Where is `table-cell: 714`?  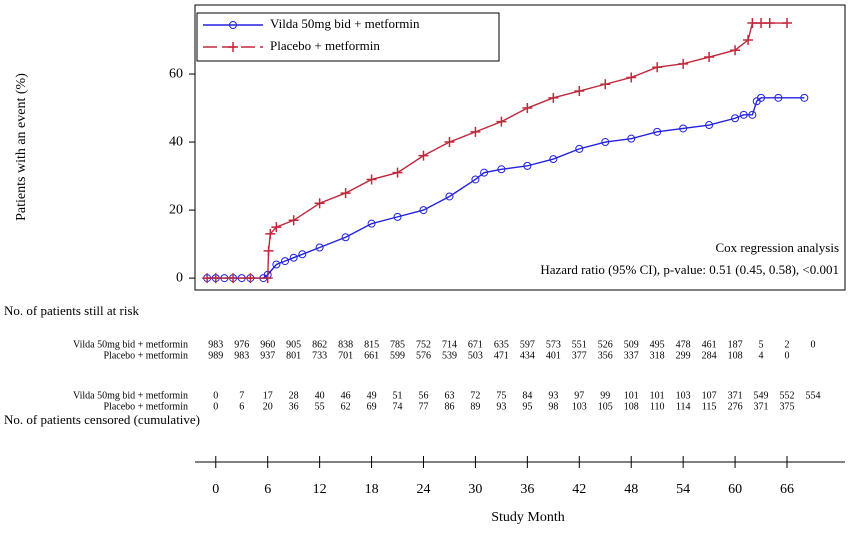 table-cell: 714 is located at coordinates (449, 344).